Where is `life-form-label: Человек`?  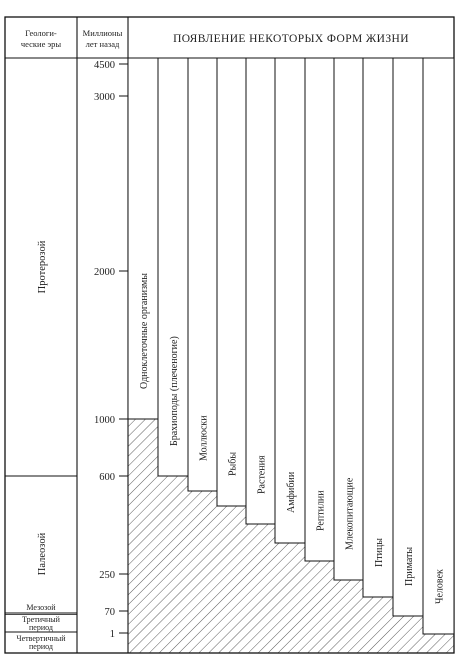
life-form-label: Человек is located at coordinates (440, 586).